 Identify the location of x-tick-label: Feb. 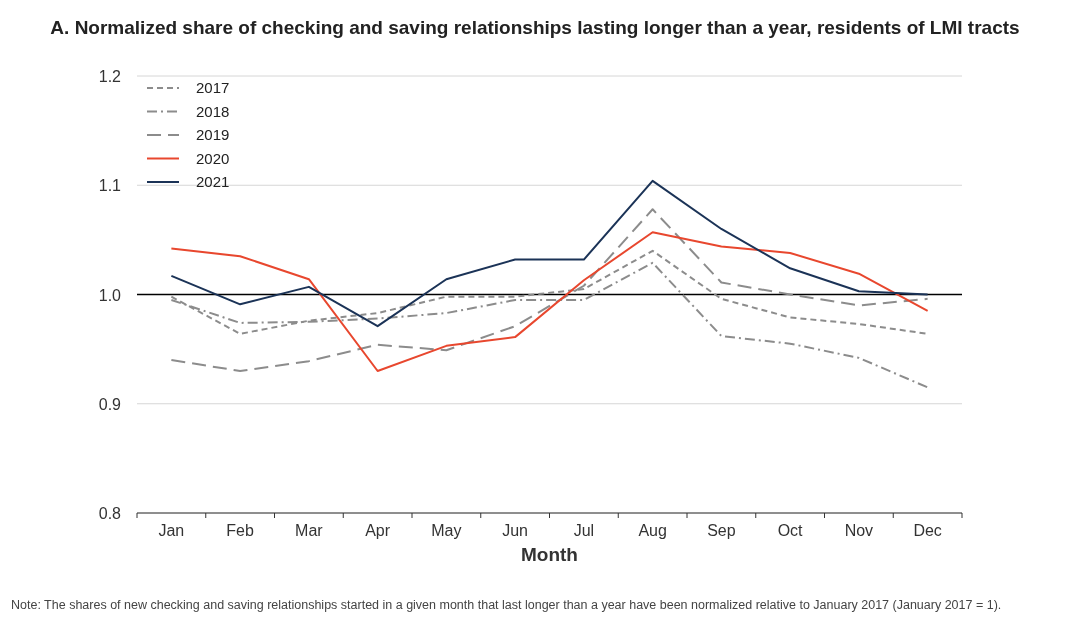
(240, 530).